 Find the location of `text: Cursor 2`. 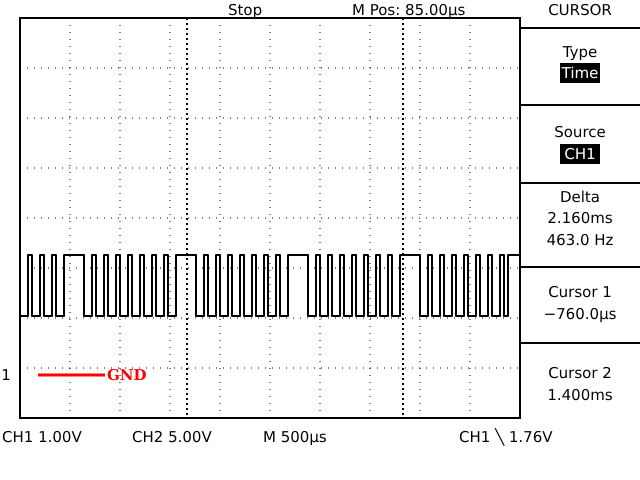

text: Cursor 2 is located at coordinates (580, 373).